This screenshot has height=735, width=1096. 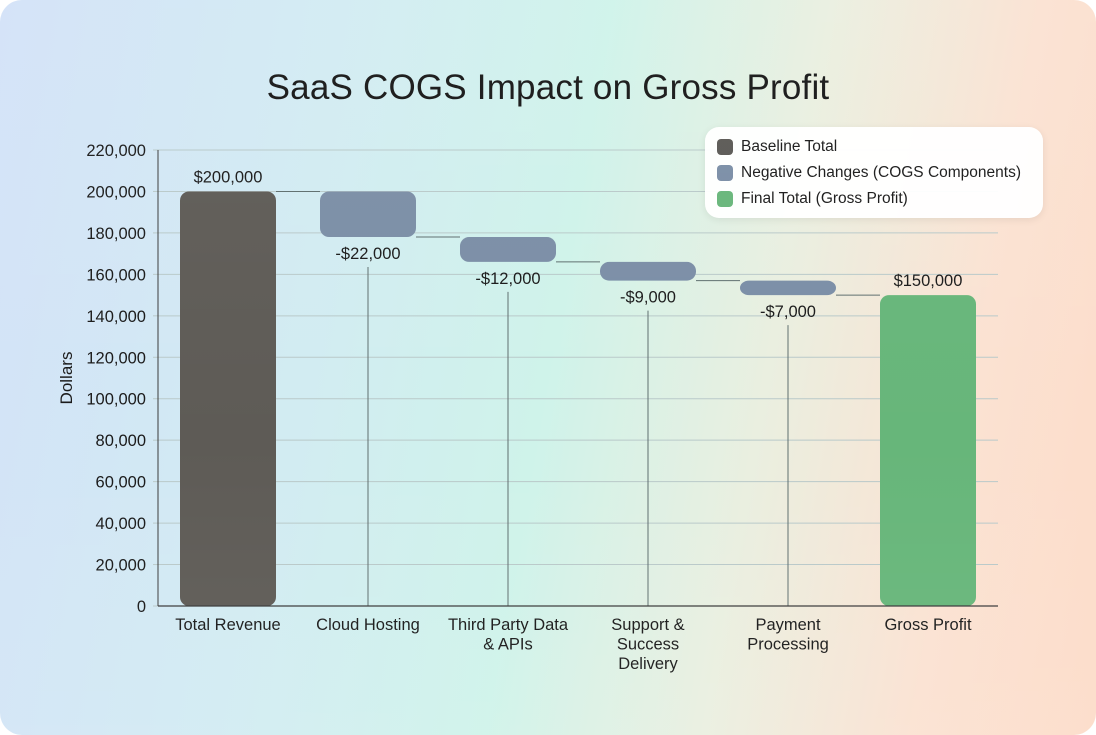 I want to click on data-label: $200,000, so click(x=228, y=177).